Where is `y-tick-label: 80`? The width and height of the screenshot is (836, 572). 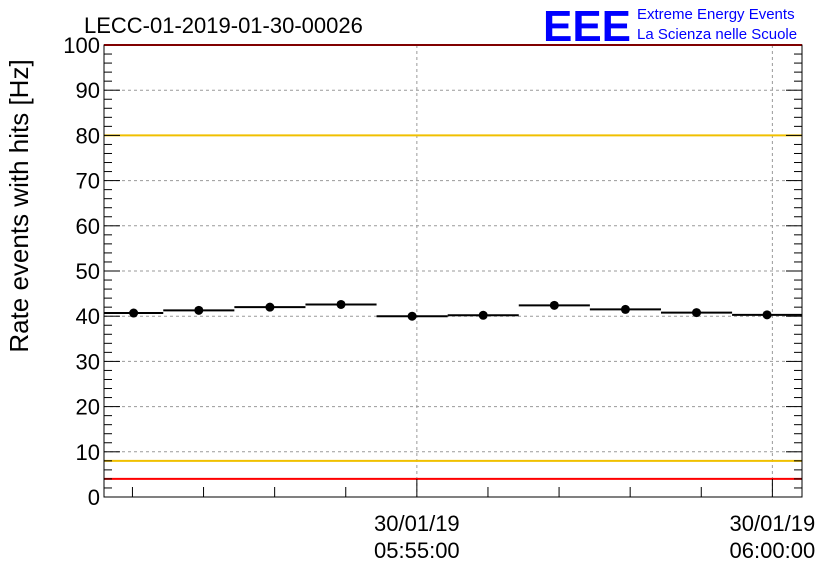 y-tick-label: 80 is located at coordinates (88, 135).